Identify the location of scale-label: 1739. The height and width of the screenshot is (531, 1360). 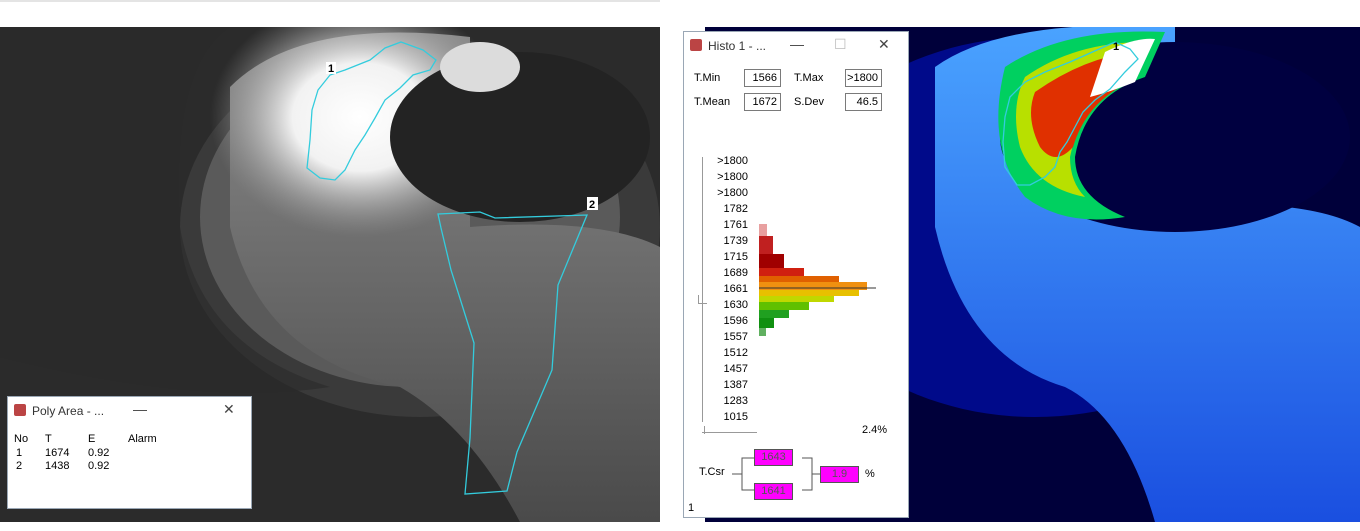
(735, 241).